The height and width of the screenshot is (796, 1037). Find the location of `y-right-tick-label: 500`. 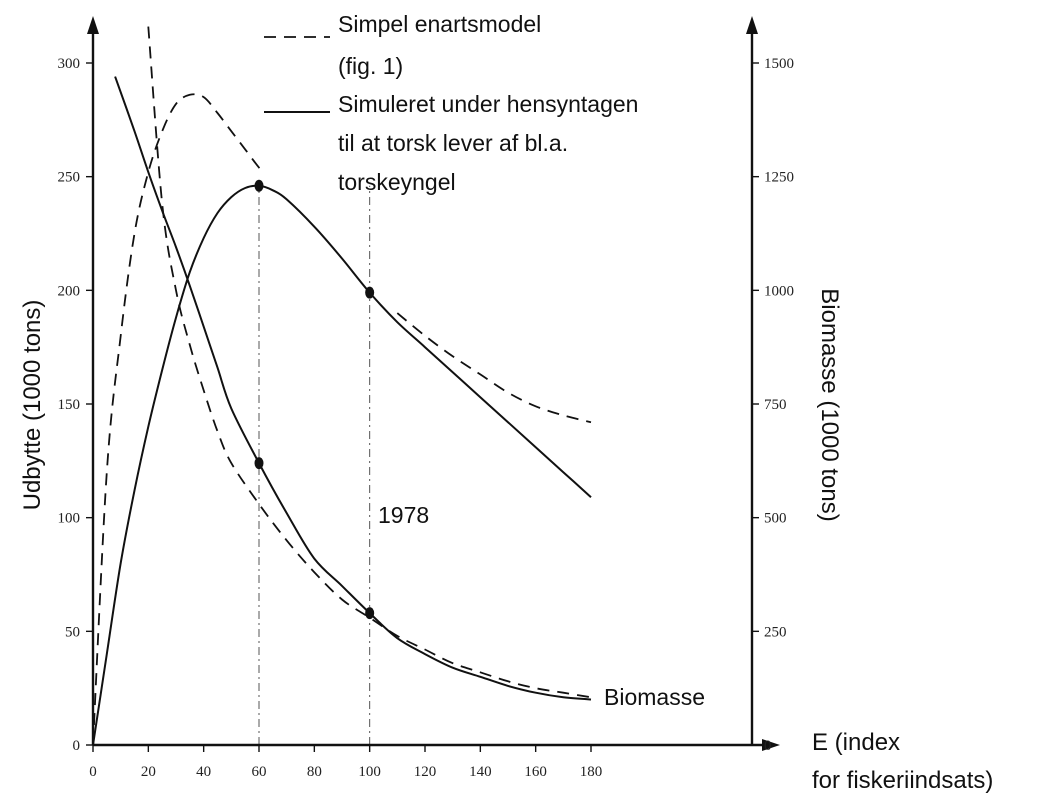

y-right-tick-label: 500 is located at coordinates (775, 519).